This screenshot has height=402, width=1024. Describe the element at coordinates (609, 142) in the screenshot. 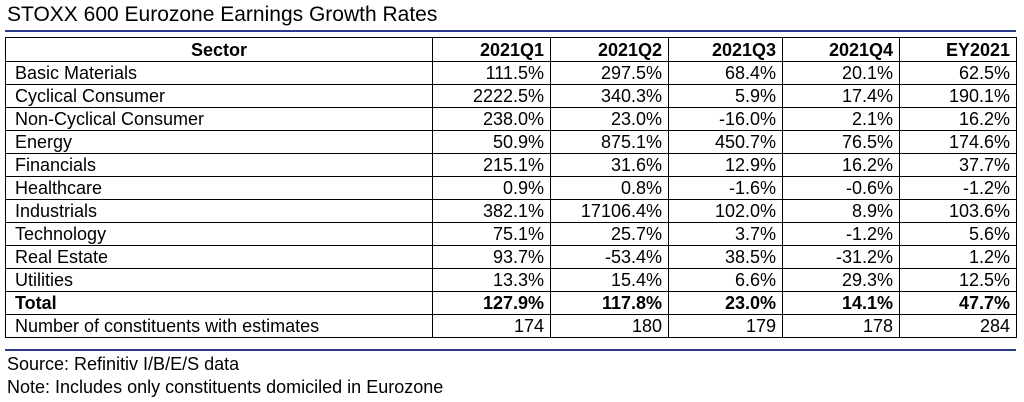

I see `value-cell-2021q2: 875.1%` at that location.